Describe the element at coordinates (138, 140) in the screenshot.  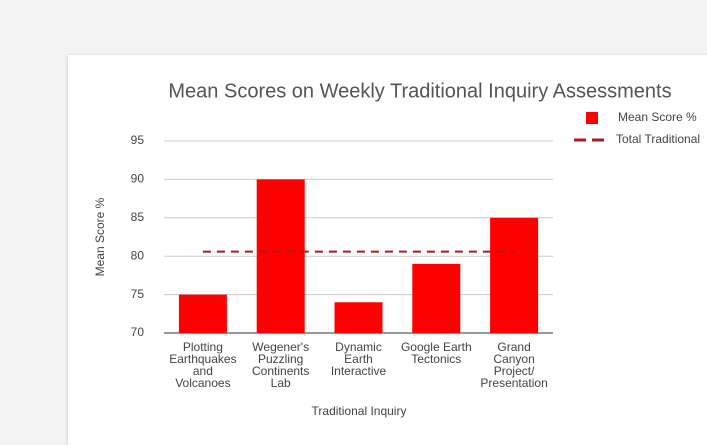
I see `y-tick-label: 95` at that location.